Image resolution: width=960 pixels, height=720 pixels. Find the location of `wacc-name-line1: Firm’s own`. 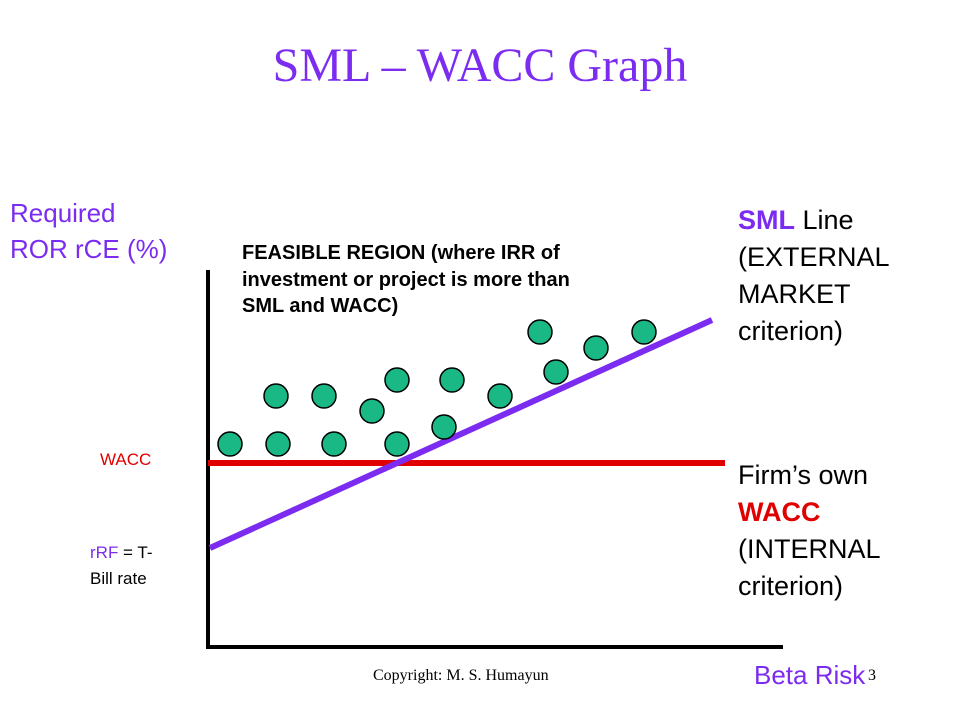

wacc-name-line1: Firm’s own is located at coordinates (803, 475).